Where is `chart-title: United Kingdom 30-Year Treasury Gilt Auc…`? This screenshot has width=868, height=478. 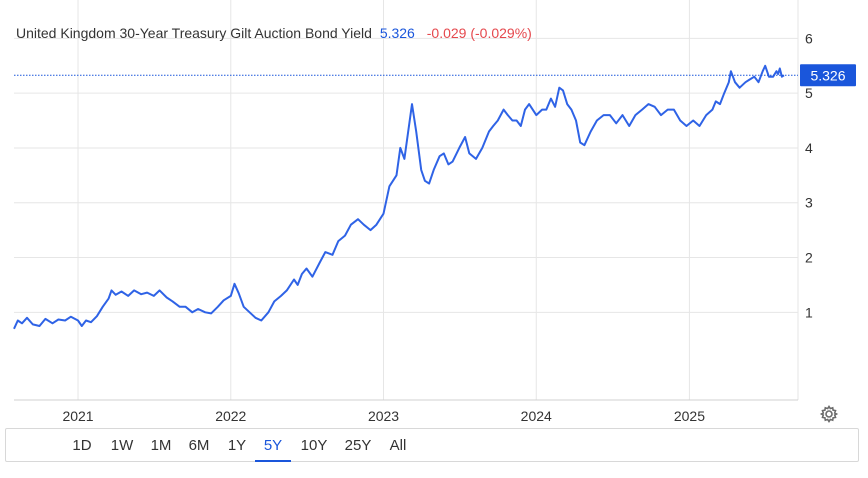 chart-title: United Kingdom 30-Year Treasury Gilt Auc… is located at coordinates (194, 33).